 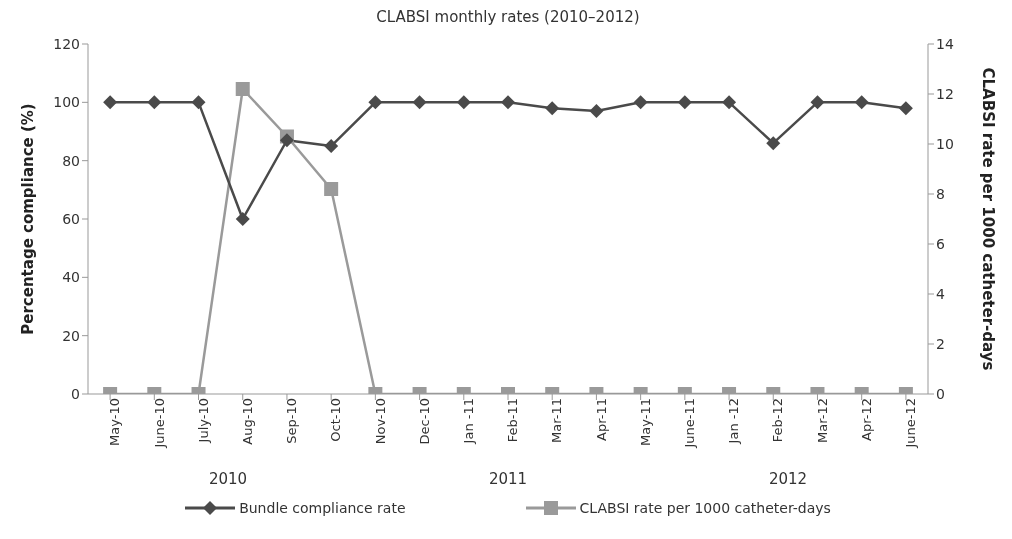 What do you see at coordinates (322, 508) in the screenshot?
I see `legend-label: Bundle compliance rate` at bounding box center [322, 508].